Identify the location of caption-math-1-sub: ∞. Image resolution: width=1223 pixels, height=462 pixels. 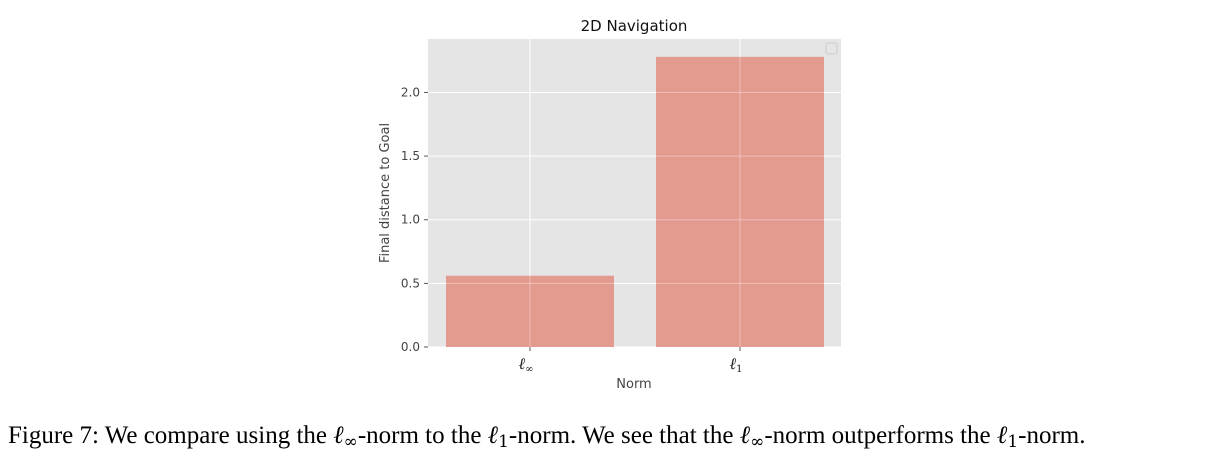
(350, 442).